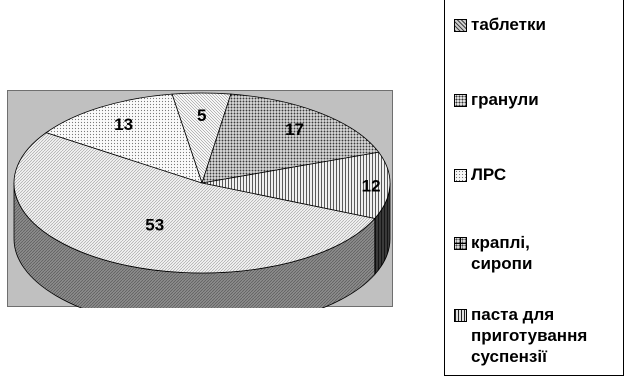  I want to click on legend-label: ЛРС, so click(489, 174).